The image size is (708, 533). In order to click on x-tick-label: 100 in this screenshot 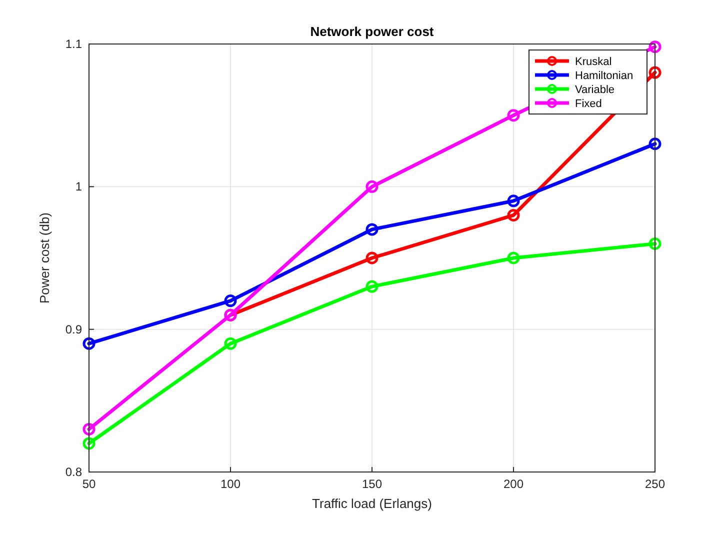, I will do `click(230, 484)`.